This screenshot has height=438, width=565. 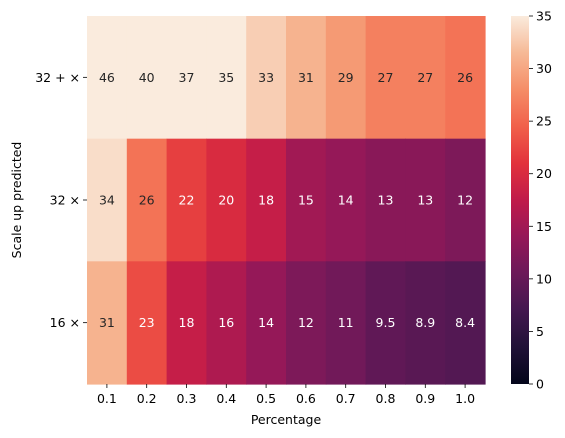 I want to click on heatmap-cell-r1-c1, so click(x=147, y=200).